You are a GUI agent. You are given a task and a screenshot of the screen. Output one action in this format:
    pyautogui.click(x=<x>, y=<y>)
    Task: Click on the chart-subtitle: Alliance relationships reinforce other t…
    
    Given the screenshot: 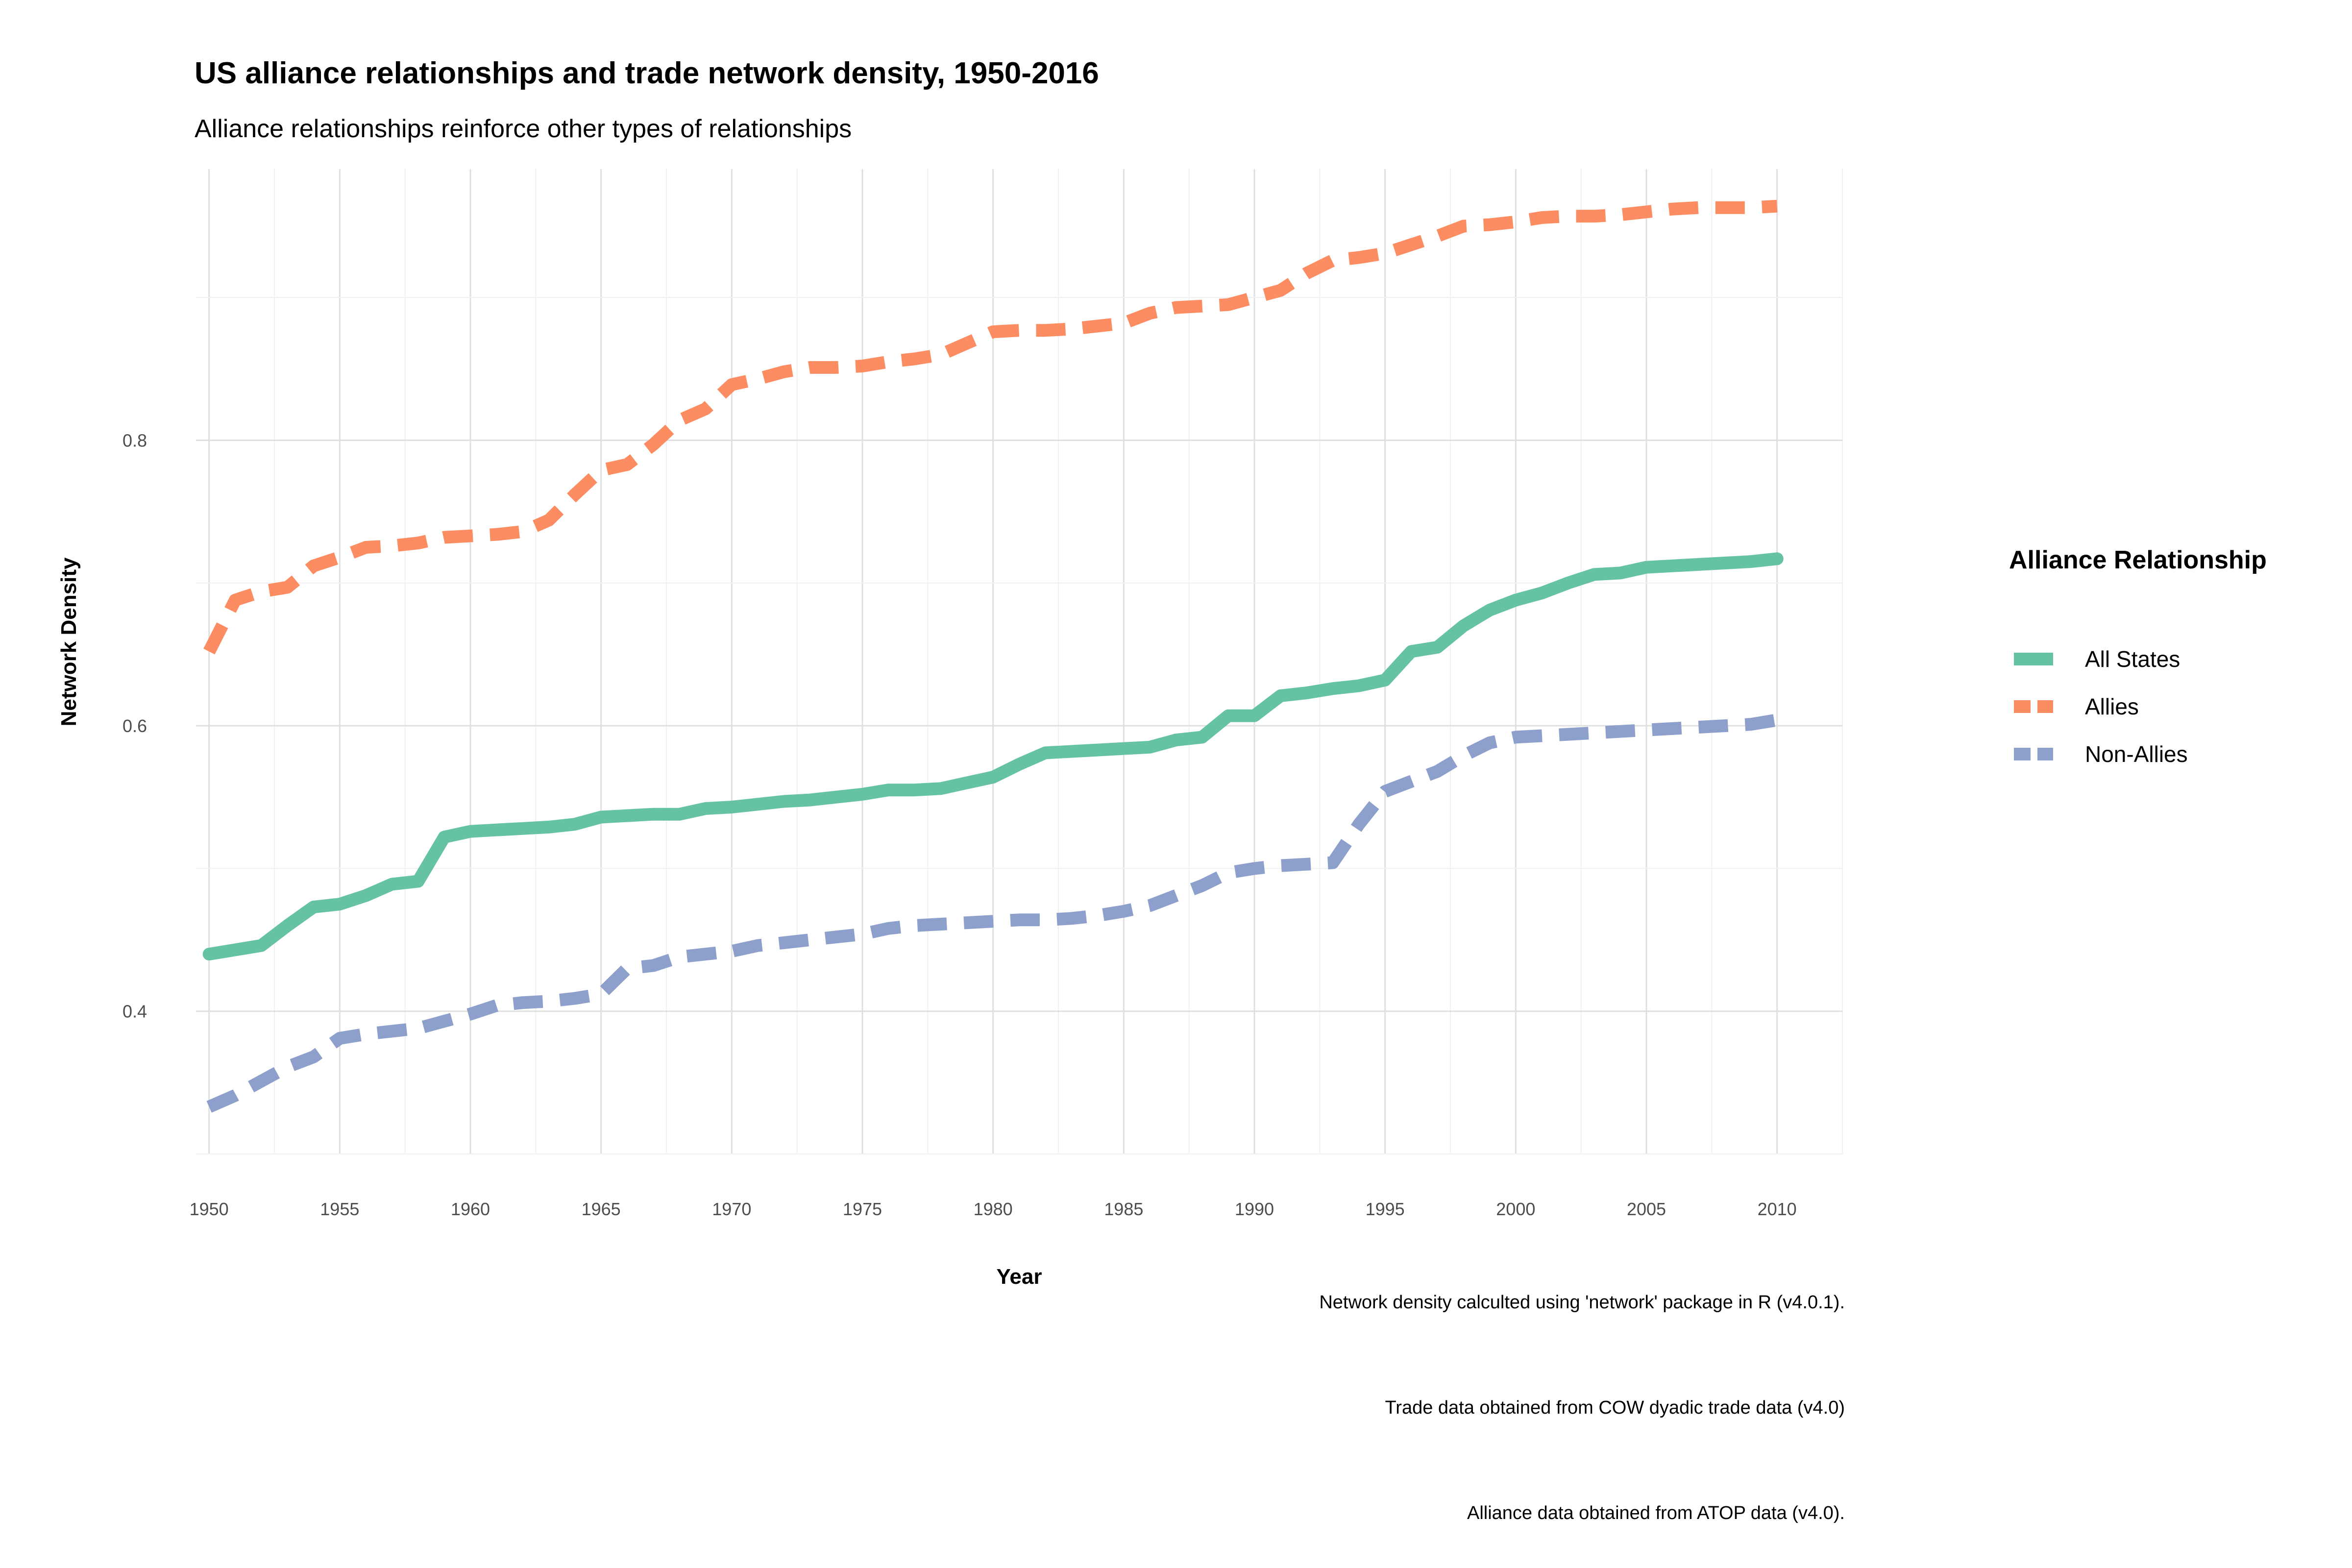 What is the action you would take?
    pyautogui.click(x=523, y=129)
    